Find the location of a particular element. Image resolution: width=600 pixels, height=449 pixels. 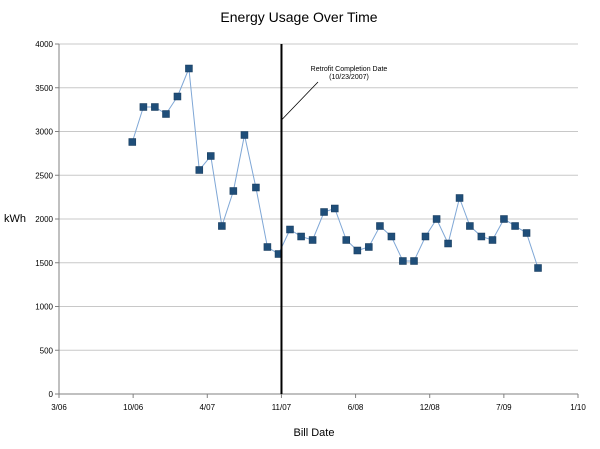

annotation-callout-line is located at coordinates (300, 101).